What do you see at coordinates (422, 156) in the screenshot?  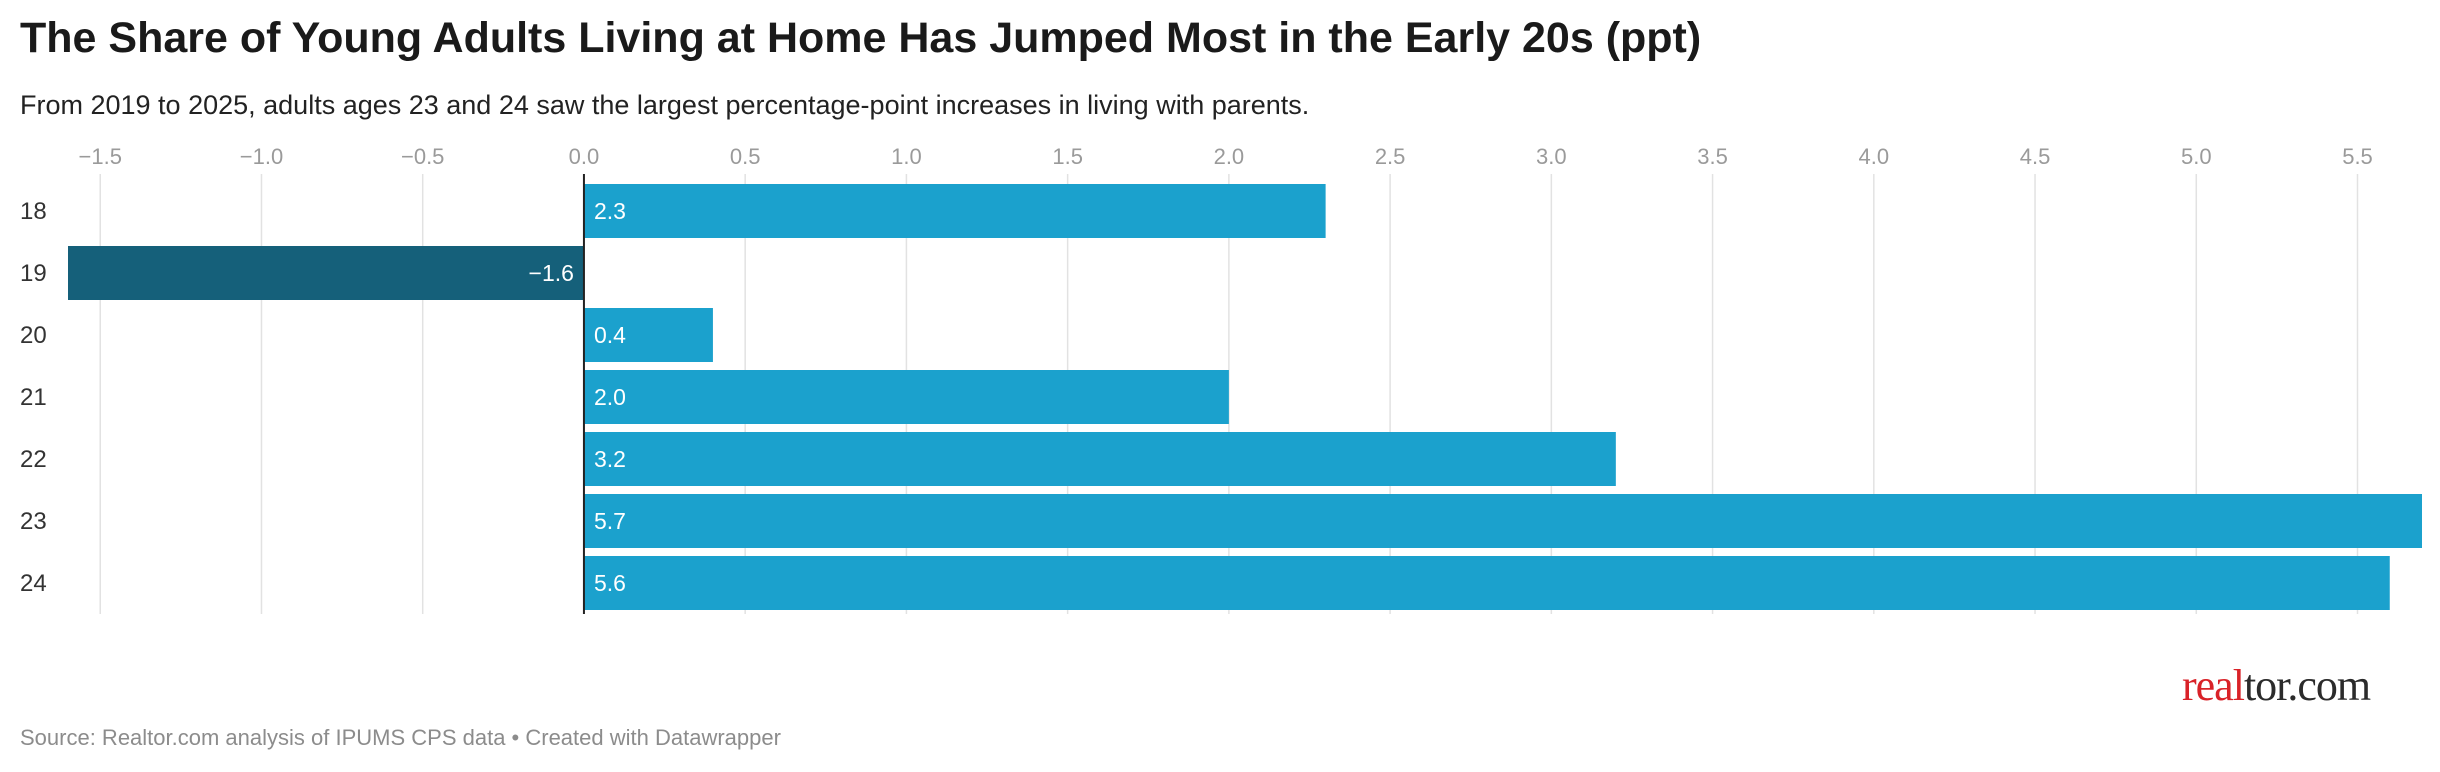 I see `x-tick-label: −0.5` at bounding box center [422, 156].